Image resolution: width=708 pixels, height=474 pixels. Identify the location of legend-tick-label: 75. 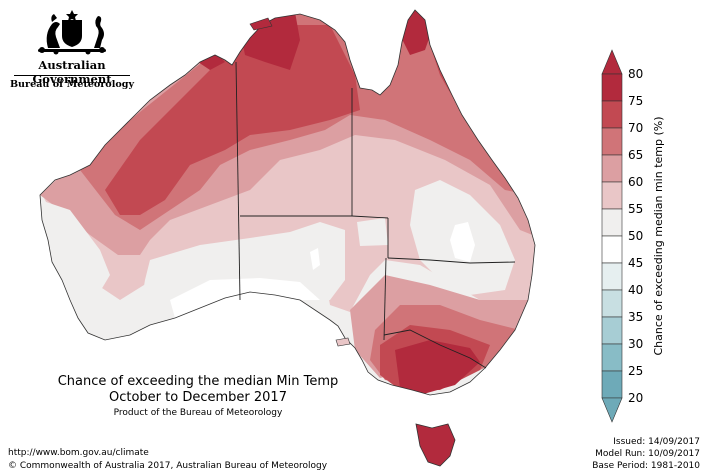
(635, 101).